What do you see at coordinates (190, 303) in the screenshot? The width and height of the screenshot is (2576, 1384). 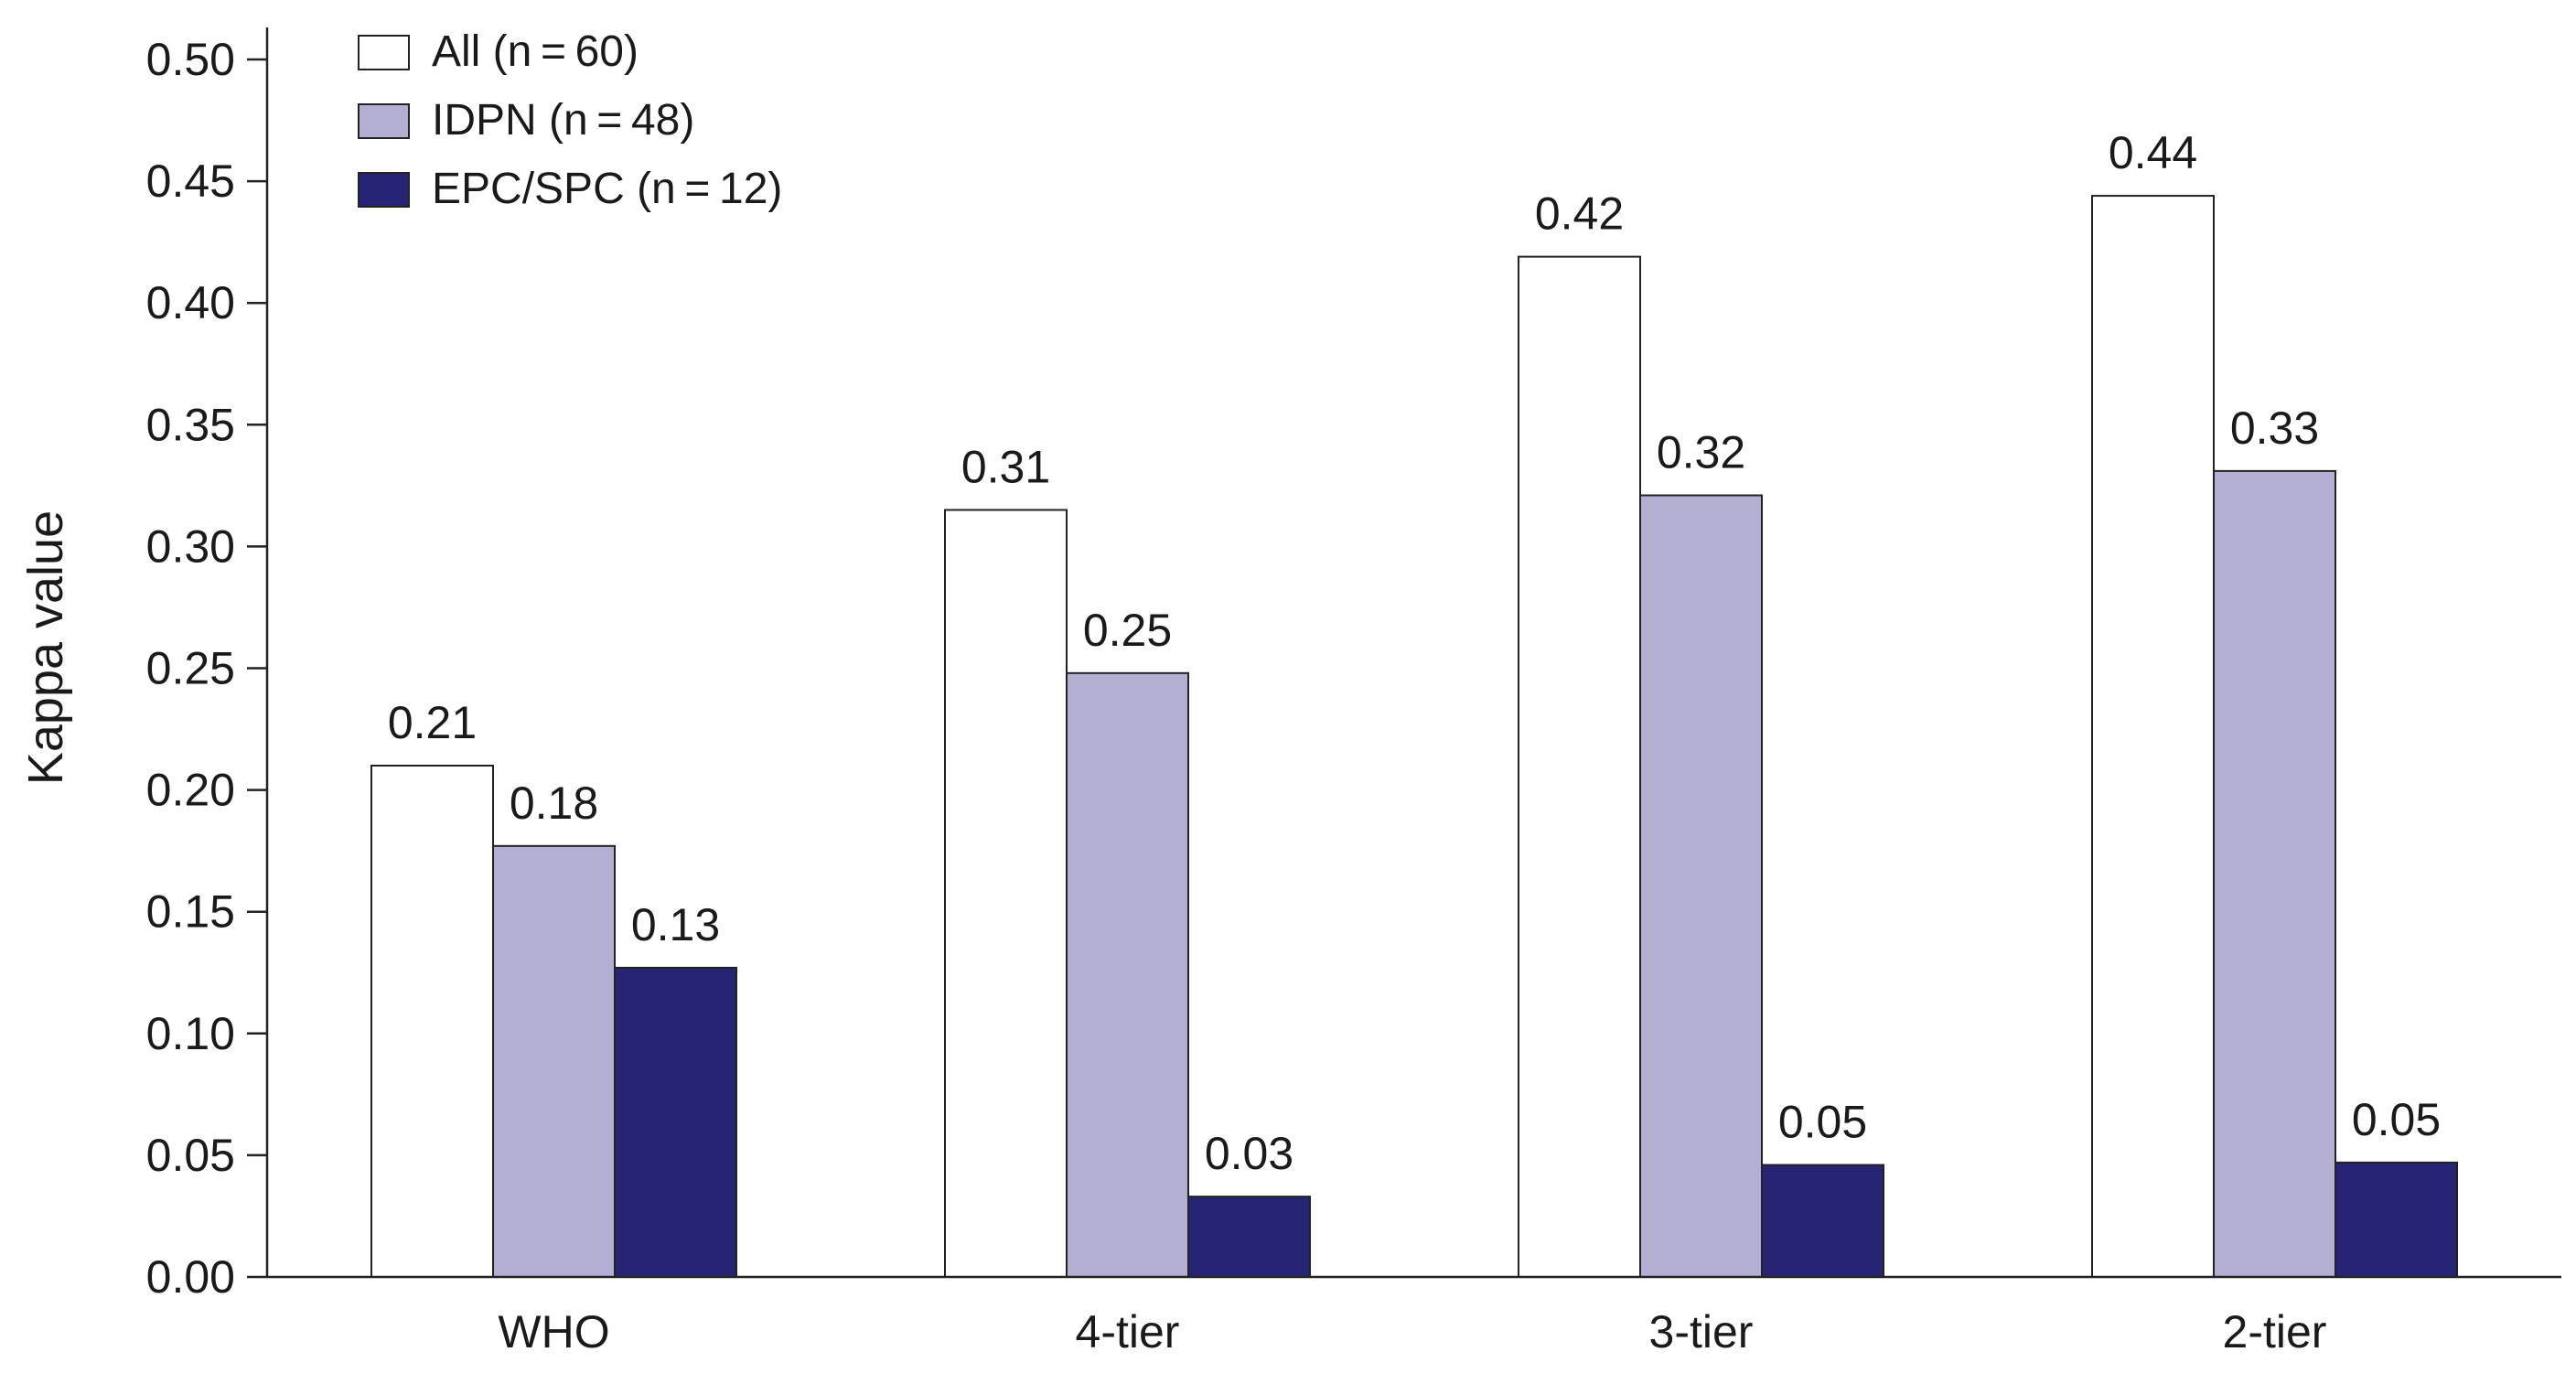 I see `y-tick-label: 0.40` at bounding box center [190, 303].